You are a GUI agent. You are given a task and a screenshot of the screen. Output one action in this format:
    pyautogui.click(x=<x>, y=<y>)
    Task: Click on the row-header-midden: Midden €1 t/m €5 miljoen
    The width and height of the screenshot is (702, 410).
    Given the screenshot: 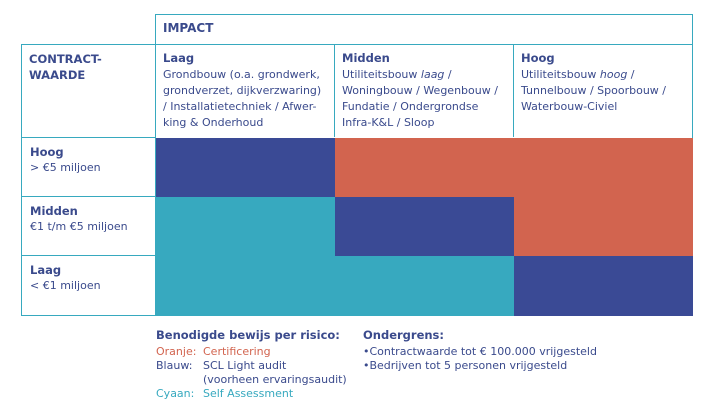 What is the action you would take?
    pyautogui.click(x=88, y=226)
    